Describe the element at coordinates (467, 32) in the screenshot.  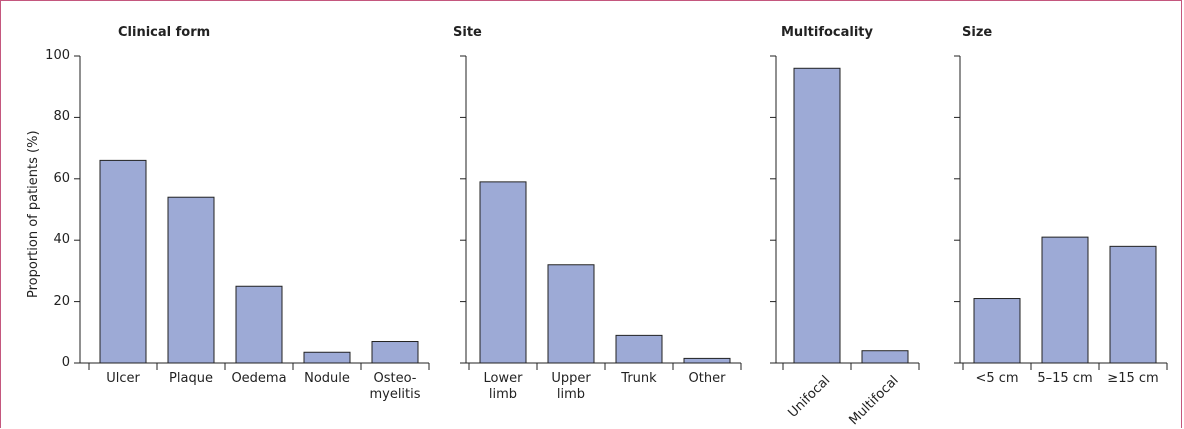
I see `panel-title: Site` at that location.